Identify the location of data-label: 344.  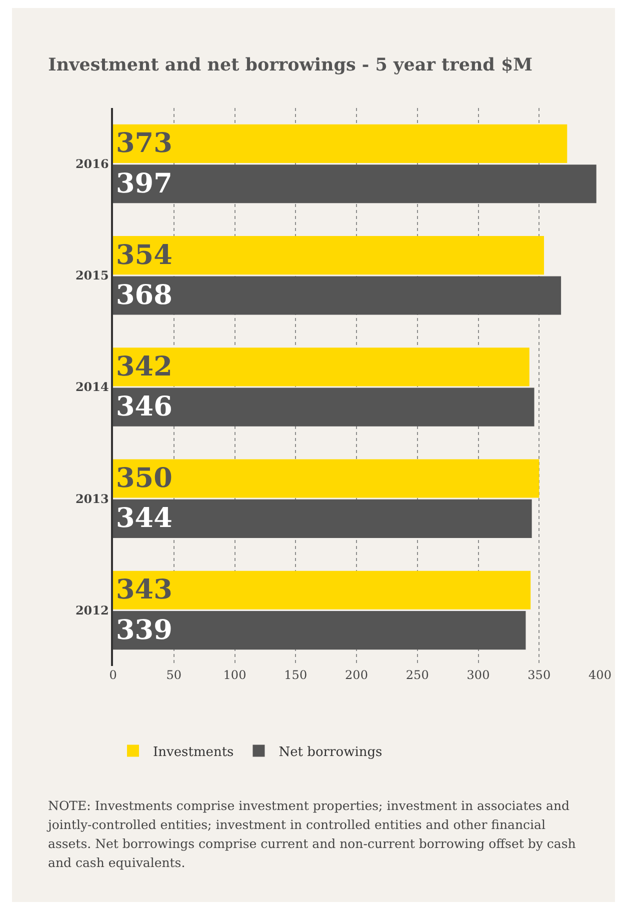
(144, 518).